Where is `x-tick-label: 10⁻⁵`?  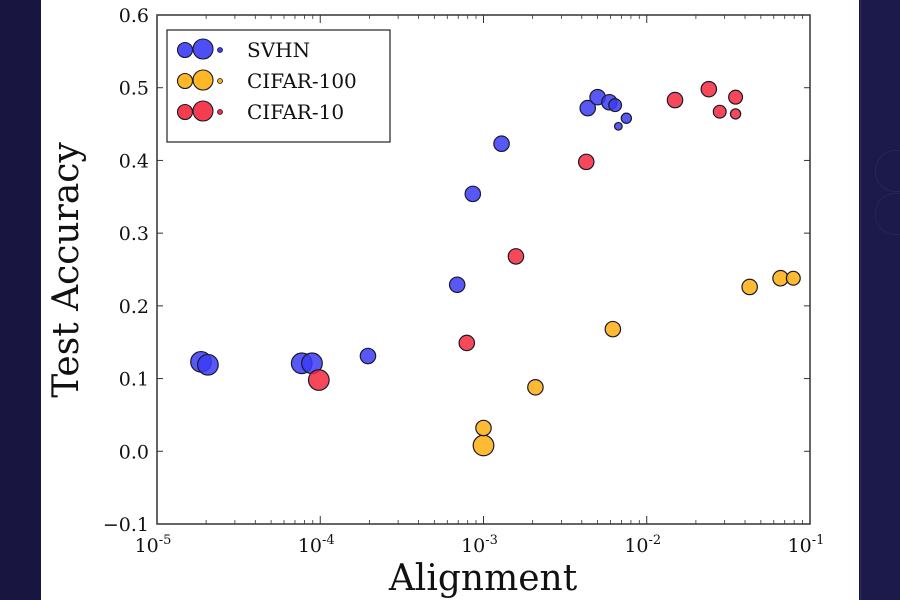 x-tick-label: 10⁻⁵ is located at coordinates (153, 545).